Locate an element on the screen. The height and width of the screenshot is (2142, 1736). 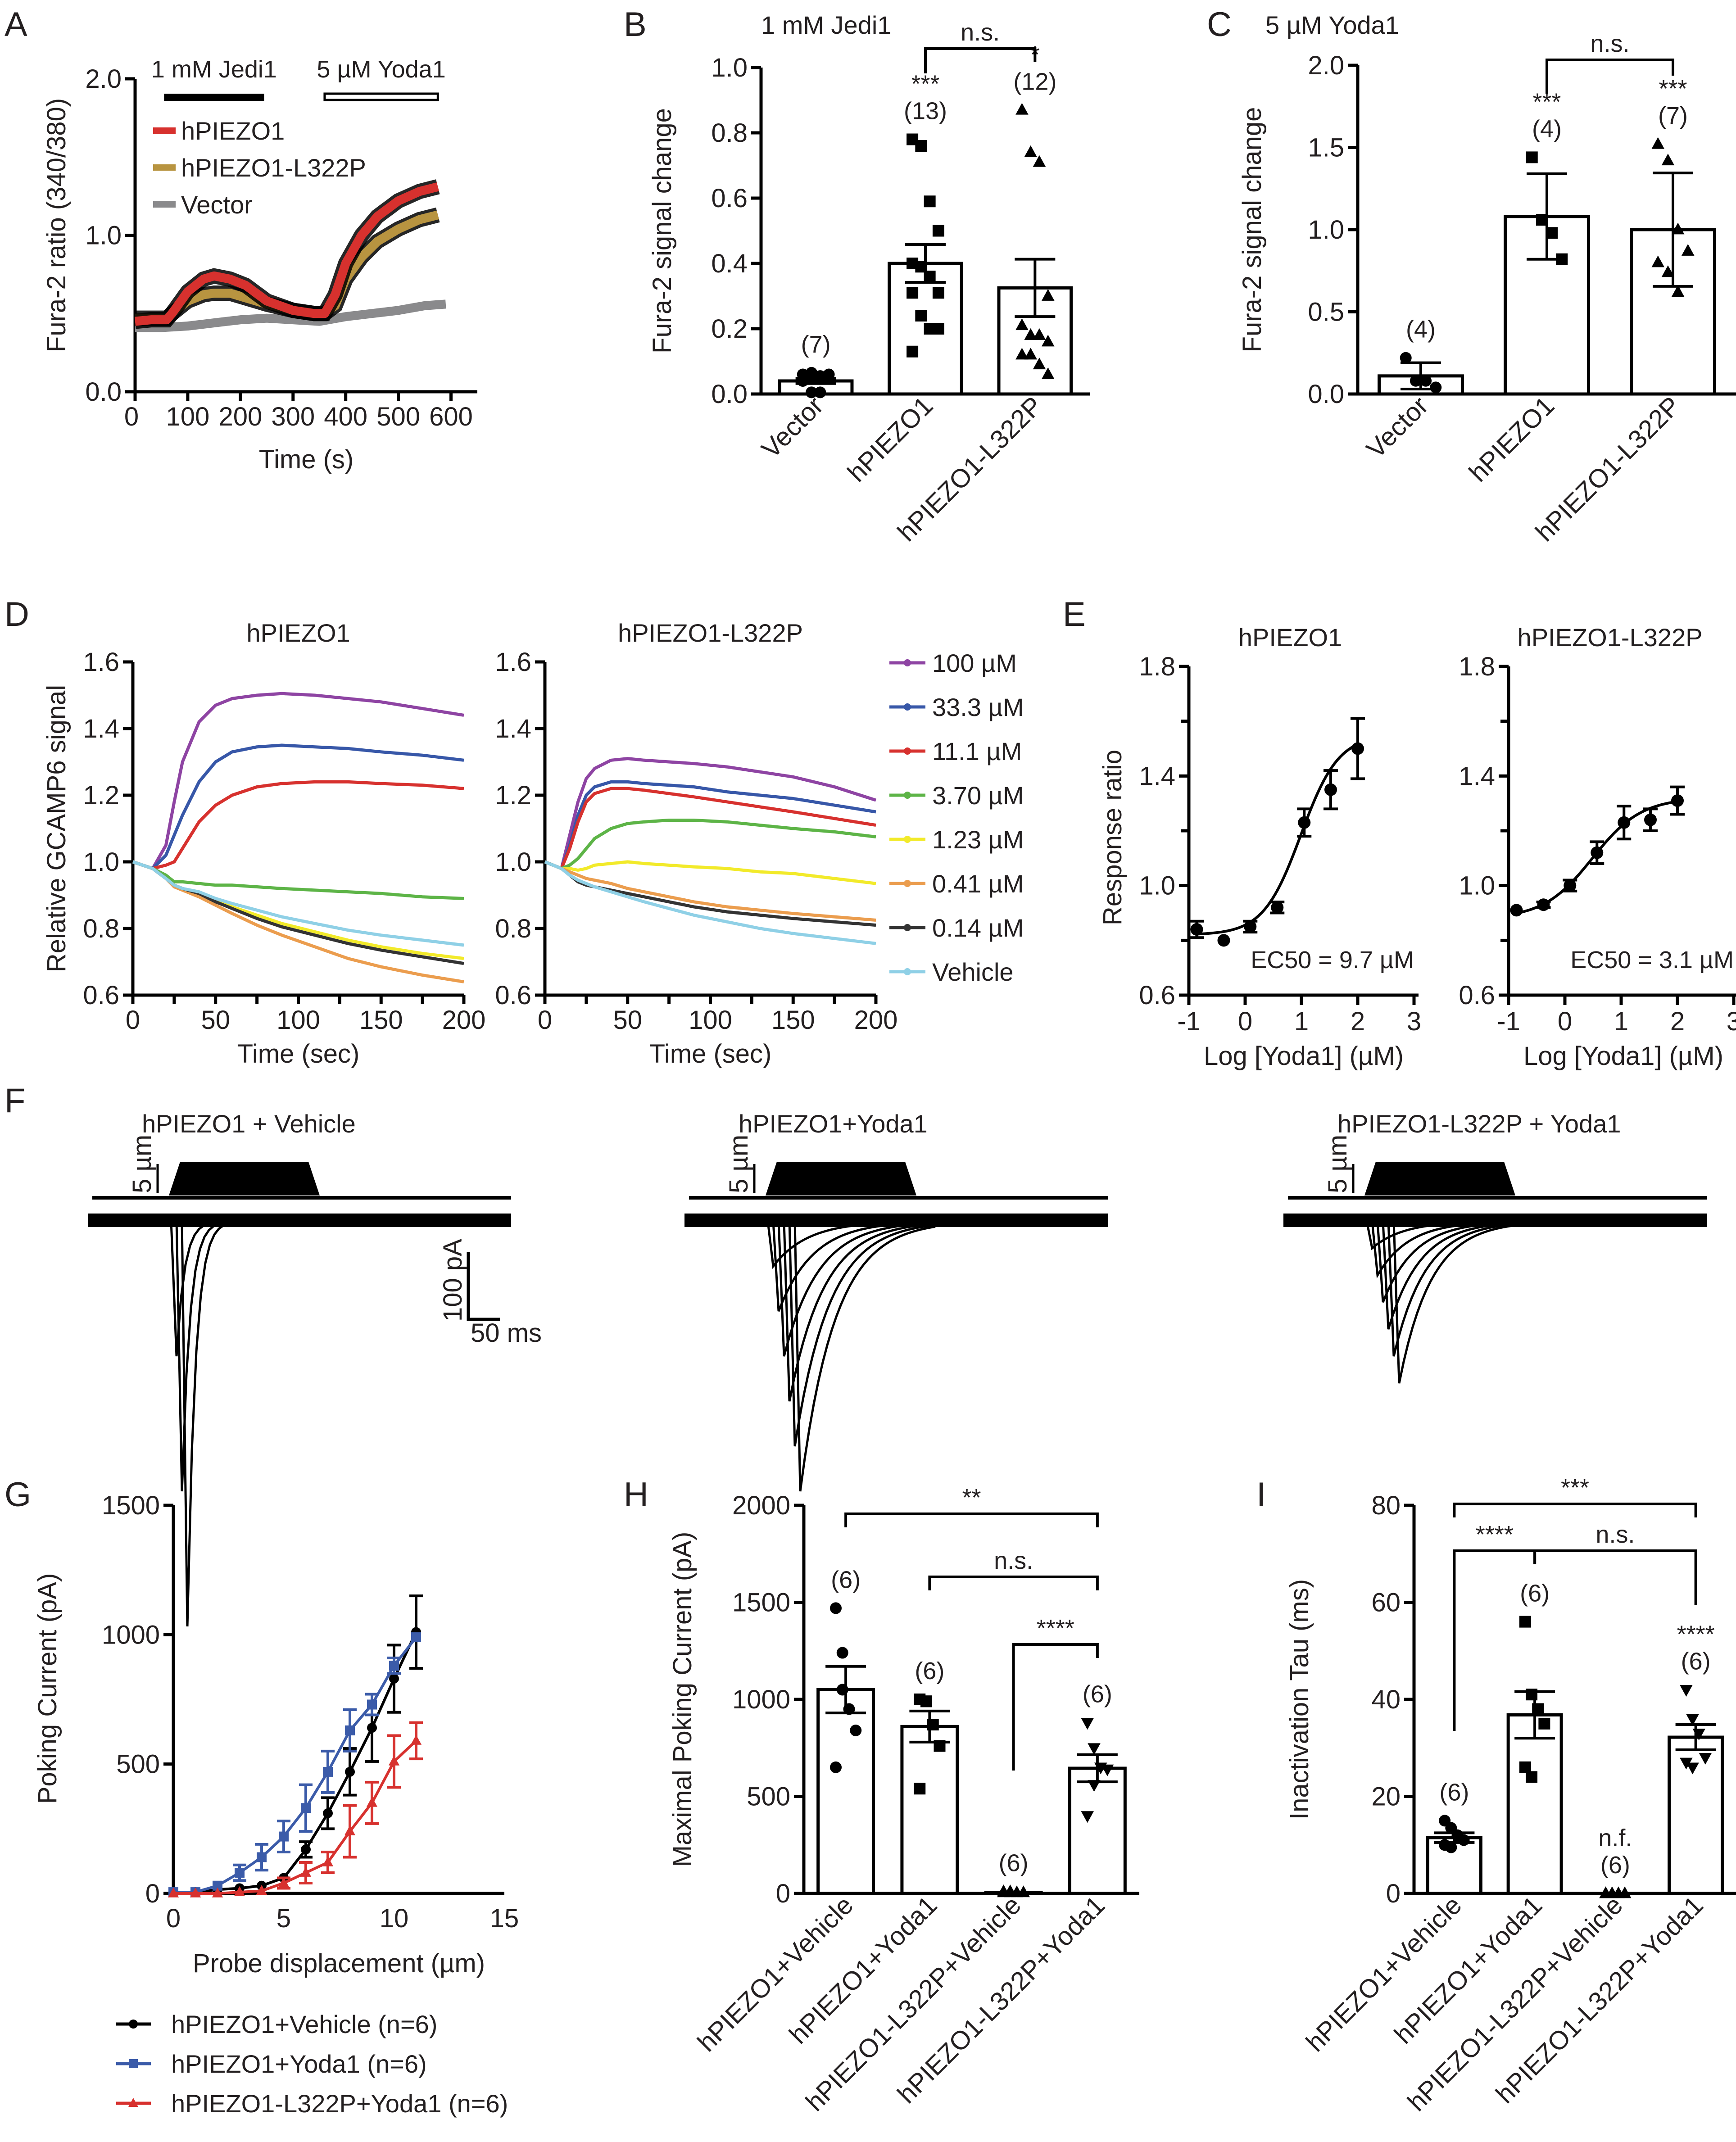
y-tick-label: 0.8 is located at coordinates (101, 928).